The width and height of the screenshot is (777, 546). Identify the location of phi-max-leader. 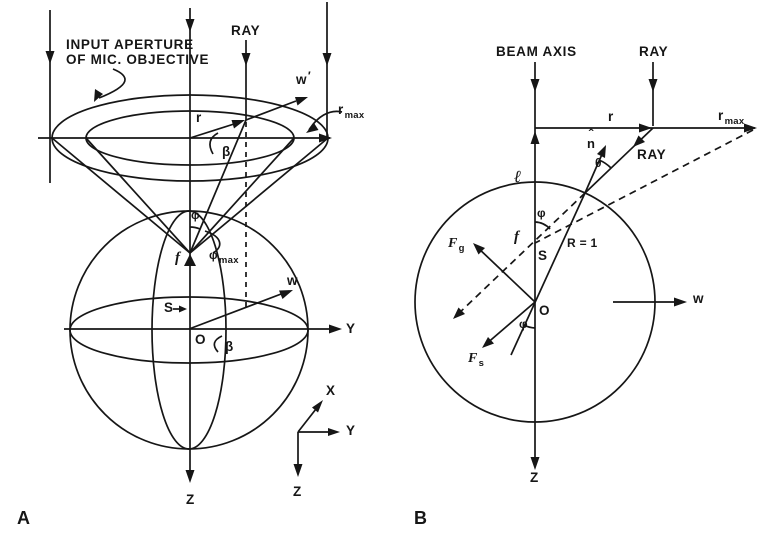
(212, 242).